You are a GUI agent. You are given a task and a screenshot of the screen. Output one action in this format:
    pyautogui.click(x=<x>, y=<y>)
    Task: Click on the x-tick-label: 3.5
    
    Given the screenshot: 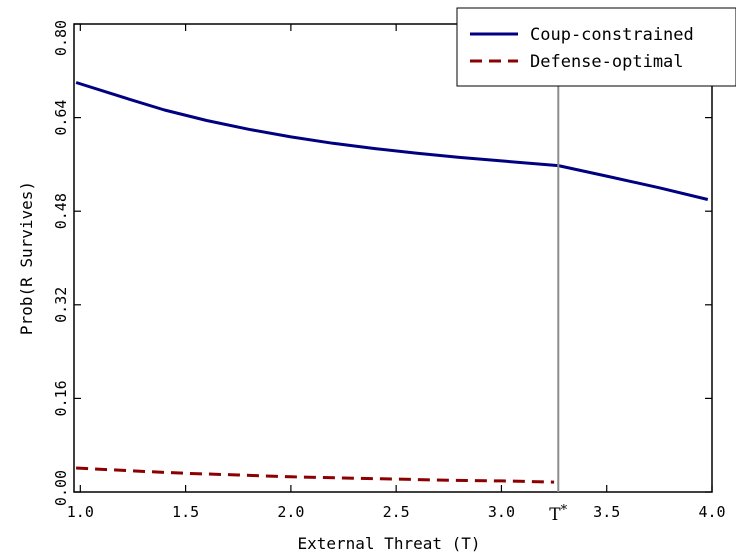 What is the action you would take?
    pyautogui.click(x=606, y=512)
    